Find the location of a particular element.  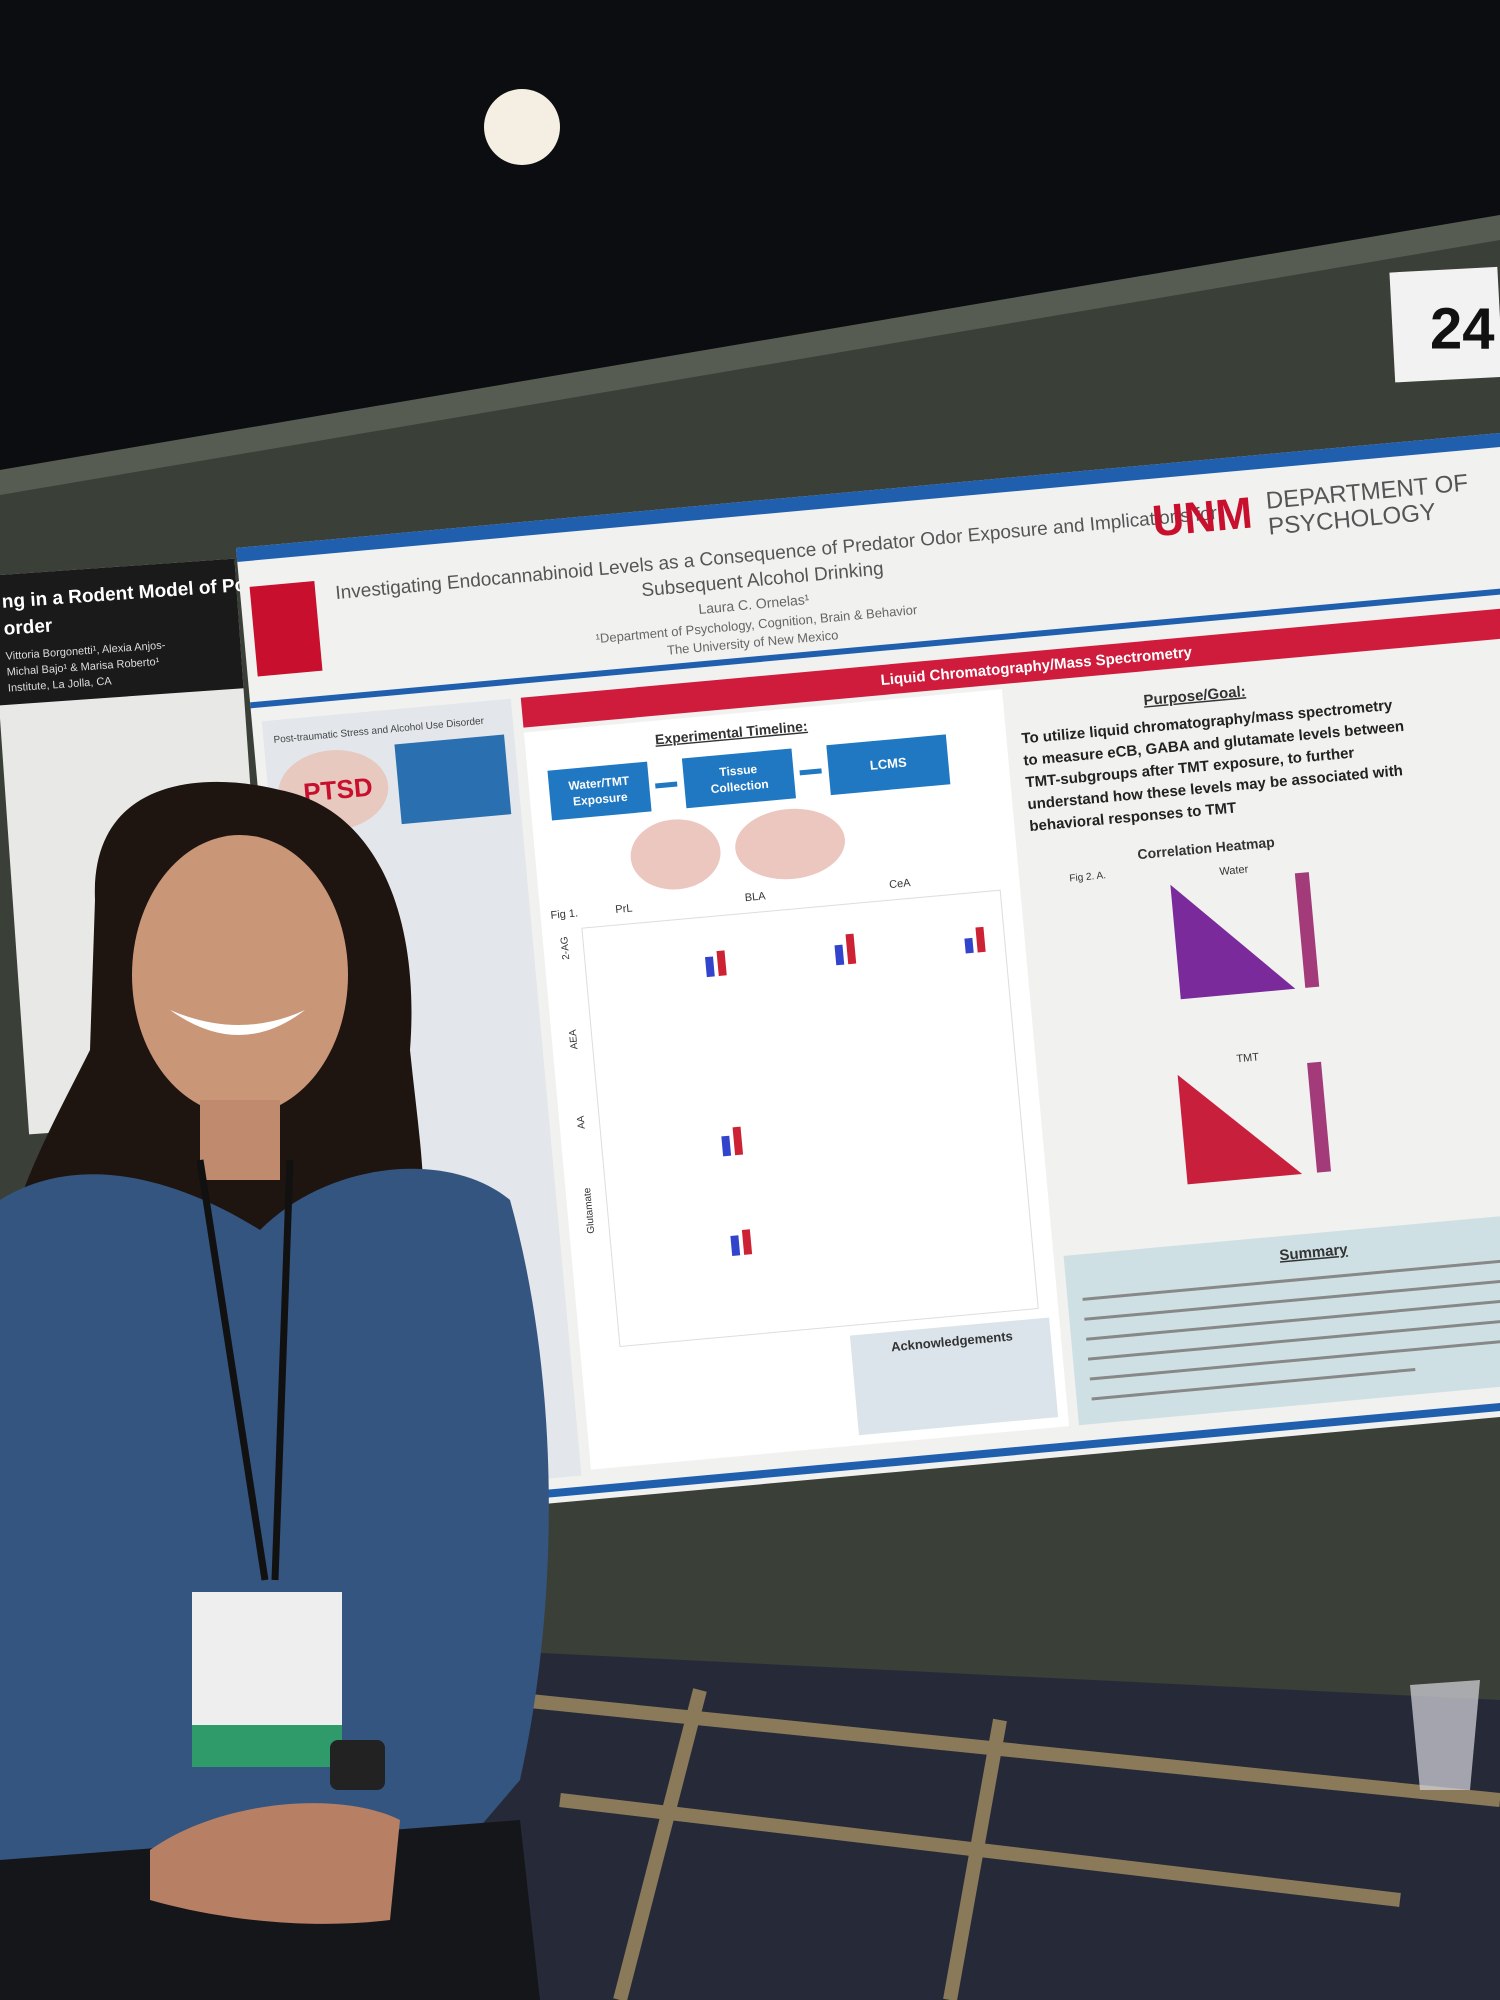

smile is located at coordinates (237, 1022).